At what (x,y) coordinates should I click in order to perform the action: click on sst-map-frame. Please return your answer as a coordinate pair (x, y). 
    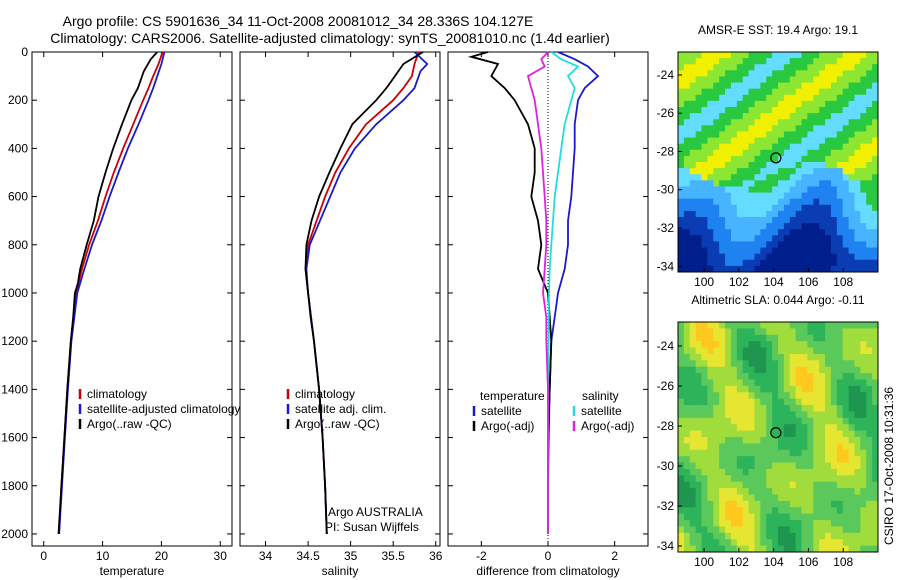
    Looking at the image, I should click on (778, 162).